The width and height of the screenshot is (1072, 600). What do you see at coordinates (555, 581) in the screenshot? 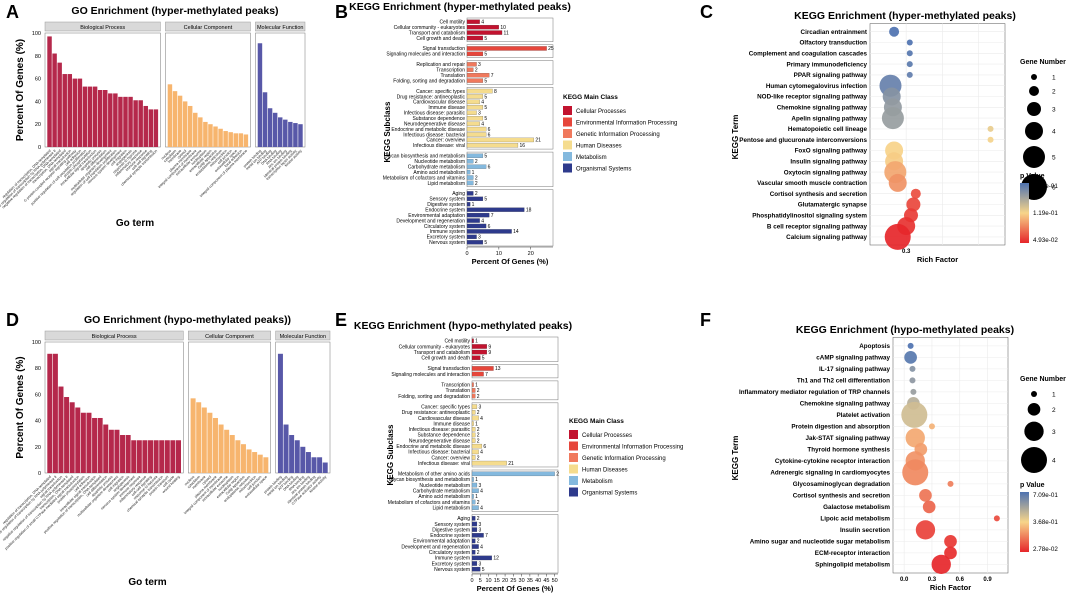
I see `x-tick-label: 50` at bounding box center [555, 581].